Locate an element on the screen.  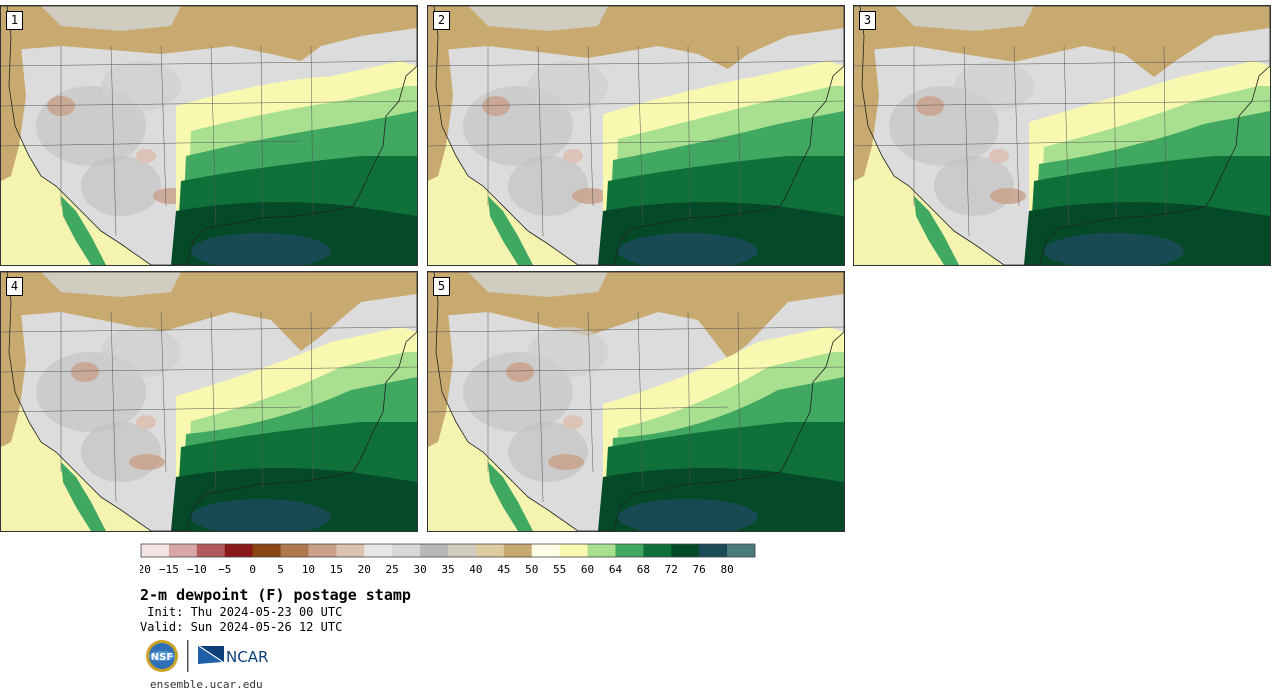
colorbar-tick-label: 30 is located at coordinates (419, 569).